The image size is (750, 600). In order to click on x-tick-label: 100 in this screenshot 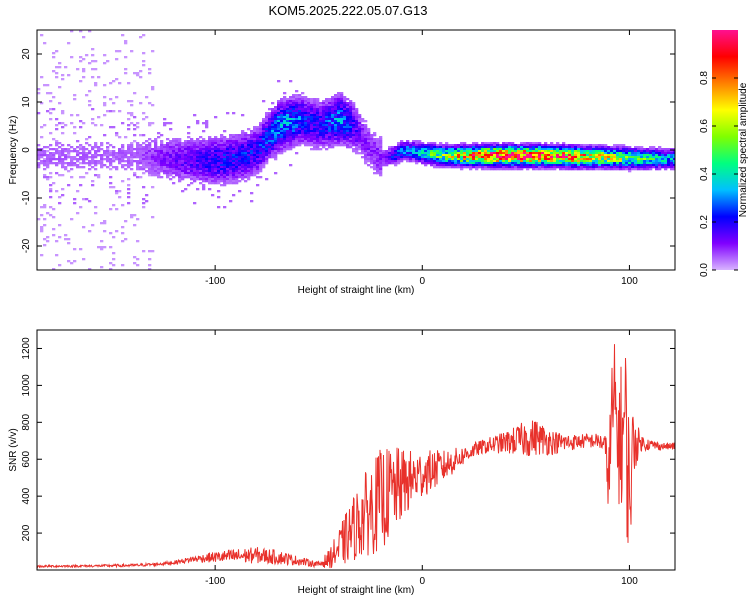, I will do `click(629, 581)`.